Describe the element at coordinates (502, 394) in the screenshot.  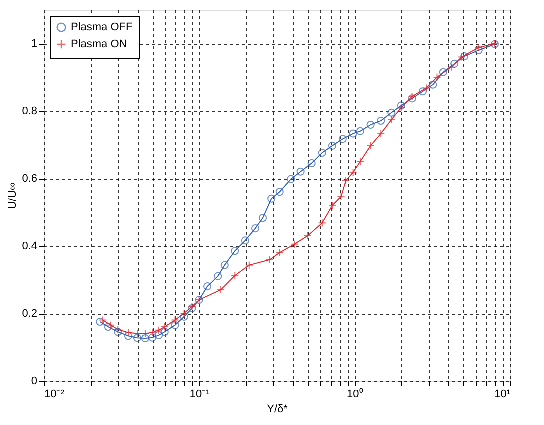
I see `x-tick-label: 10¹` at that location.